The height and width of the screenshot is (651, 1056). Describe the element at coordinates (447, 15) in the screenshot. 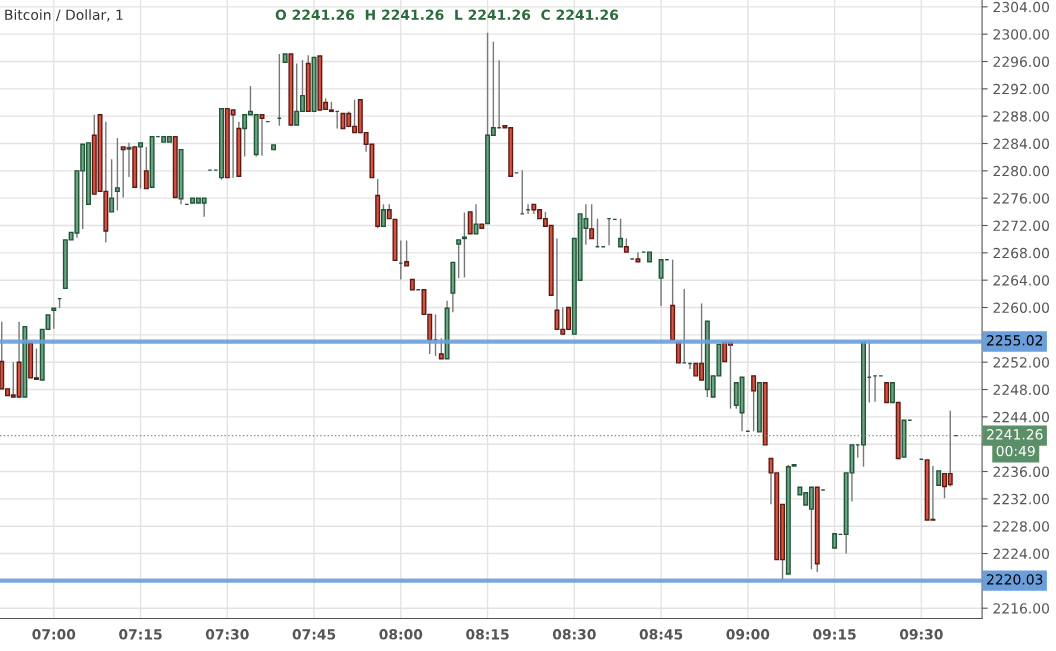

I see `annotation: O 2241.26 H 2241.26 L 2241.26 C 2241.26` at that location.